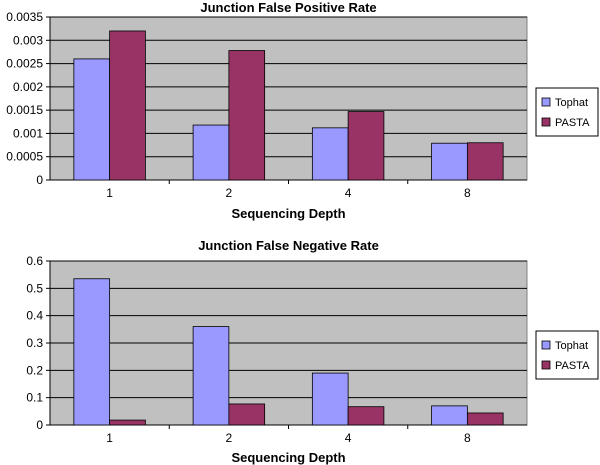 The height and width of the screenshot is (465, 600). I want to click on fpr-chart-title: Junction False Positive Rate, so click(288, 7).